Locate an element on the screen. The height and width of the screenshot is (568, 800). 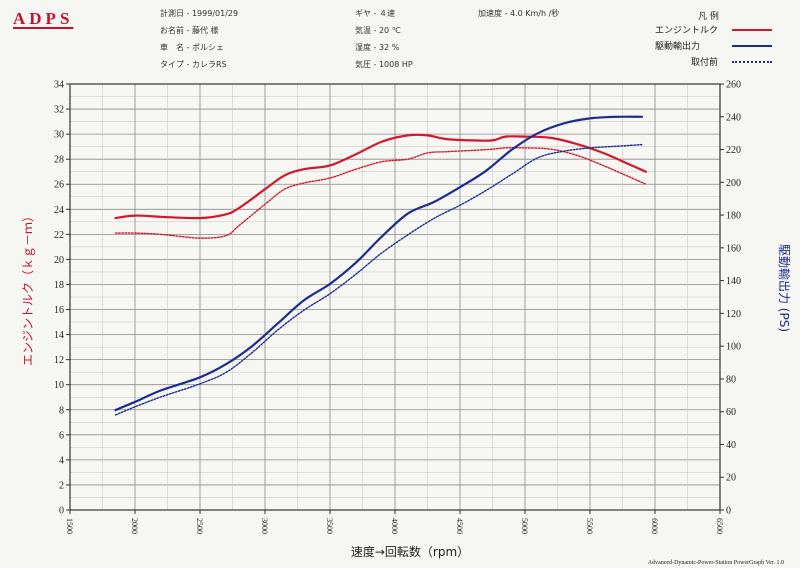
y-left-tick-label: 26 is located at coordinates (59, 185).